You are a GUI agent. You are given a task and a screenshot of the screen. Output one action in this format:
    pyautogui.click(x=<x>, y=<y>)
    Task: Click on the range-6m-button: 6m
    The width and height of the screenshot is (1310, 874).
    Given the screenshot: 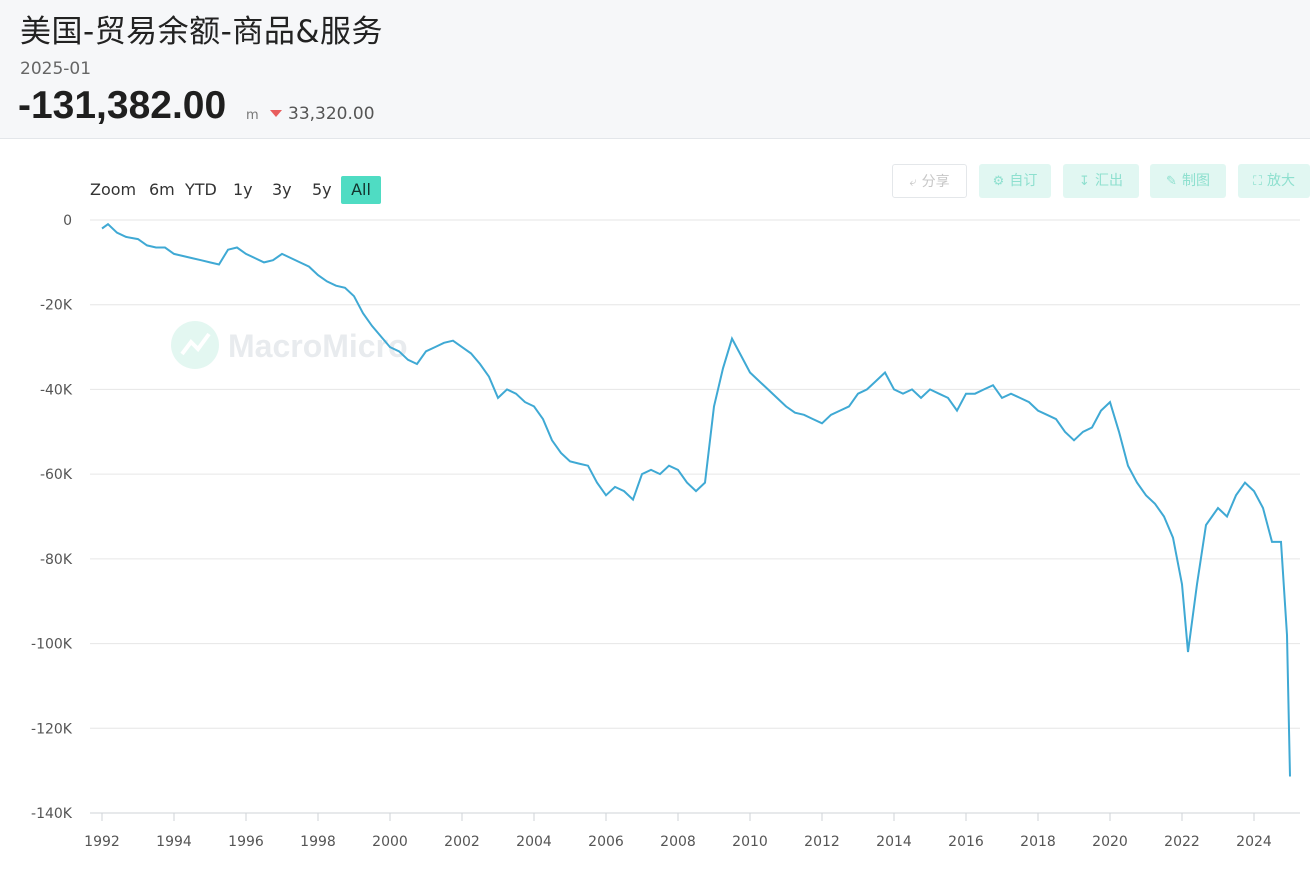 What is the action you would take?
    pyautogui.click(x=162, y=189)
    